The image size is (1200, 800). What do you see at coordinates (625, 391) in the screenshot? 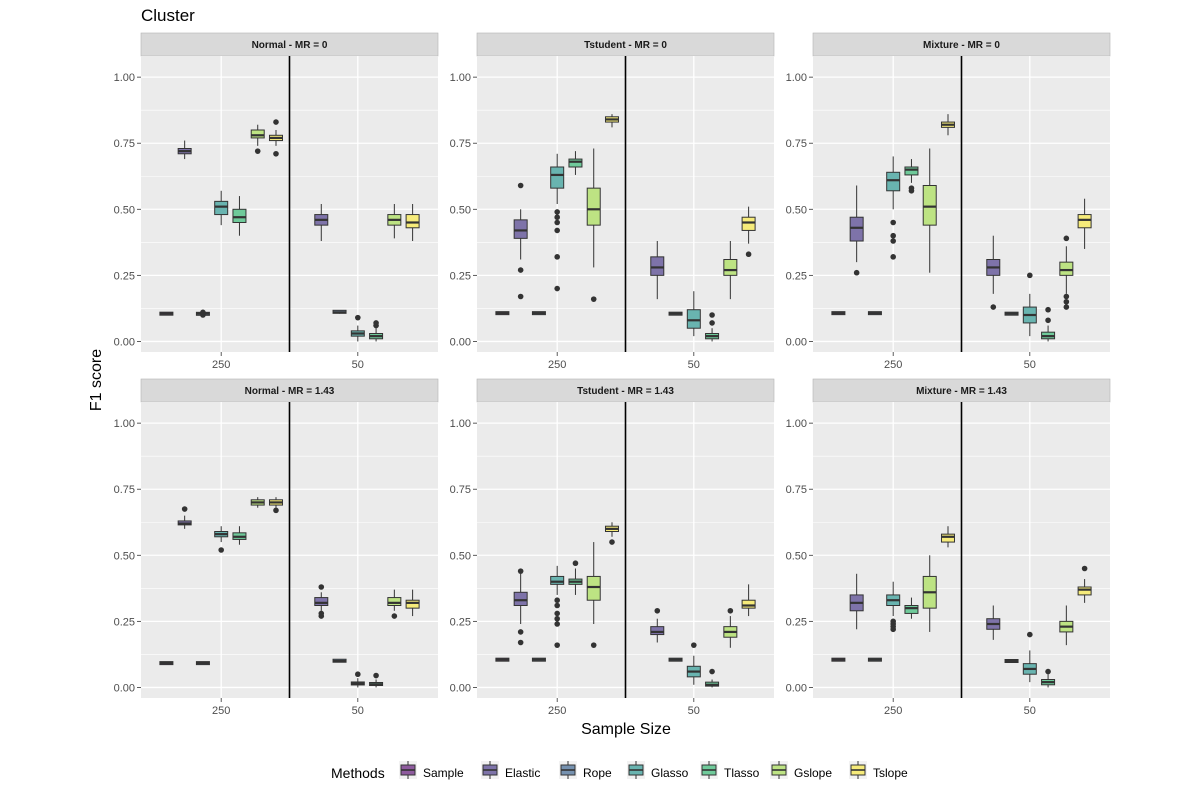
I see `panel-strip-label: Tstudent - MR = 1.43` at bounding box center [625, 391].